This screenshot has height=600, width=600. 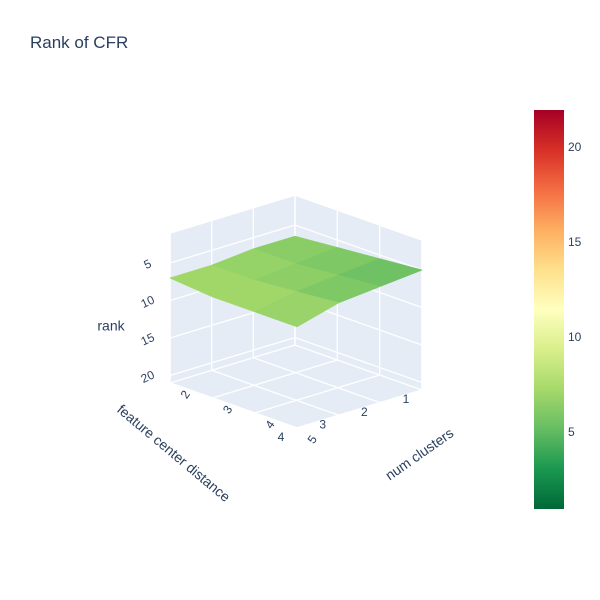 I want to click on z-tick-label: 10, so click(x=148, y=301).